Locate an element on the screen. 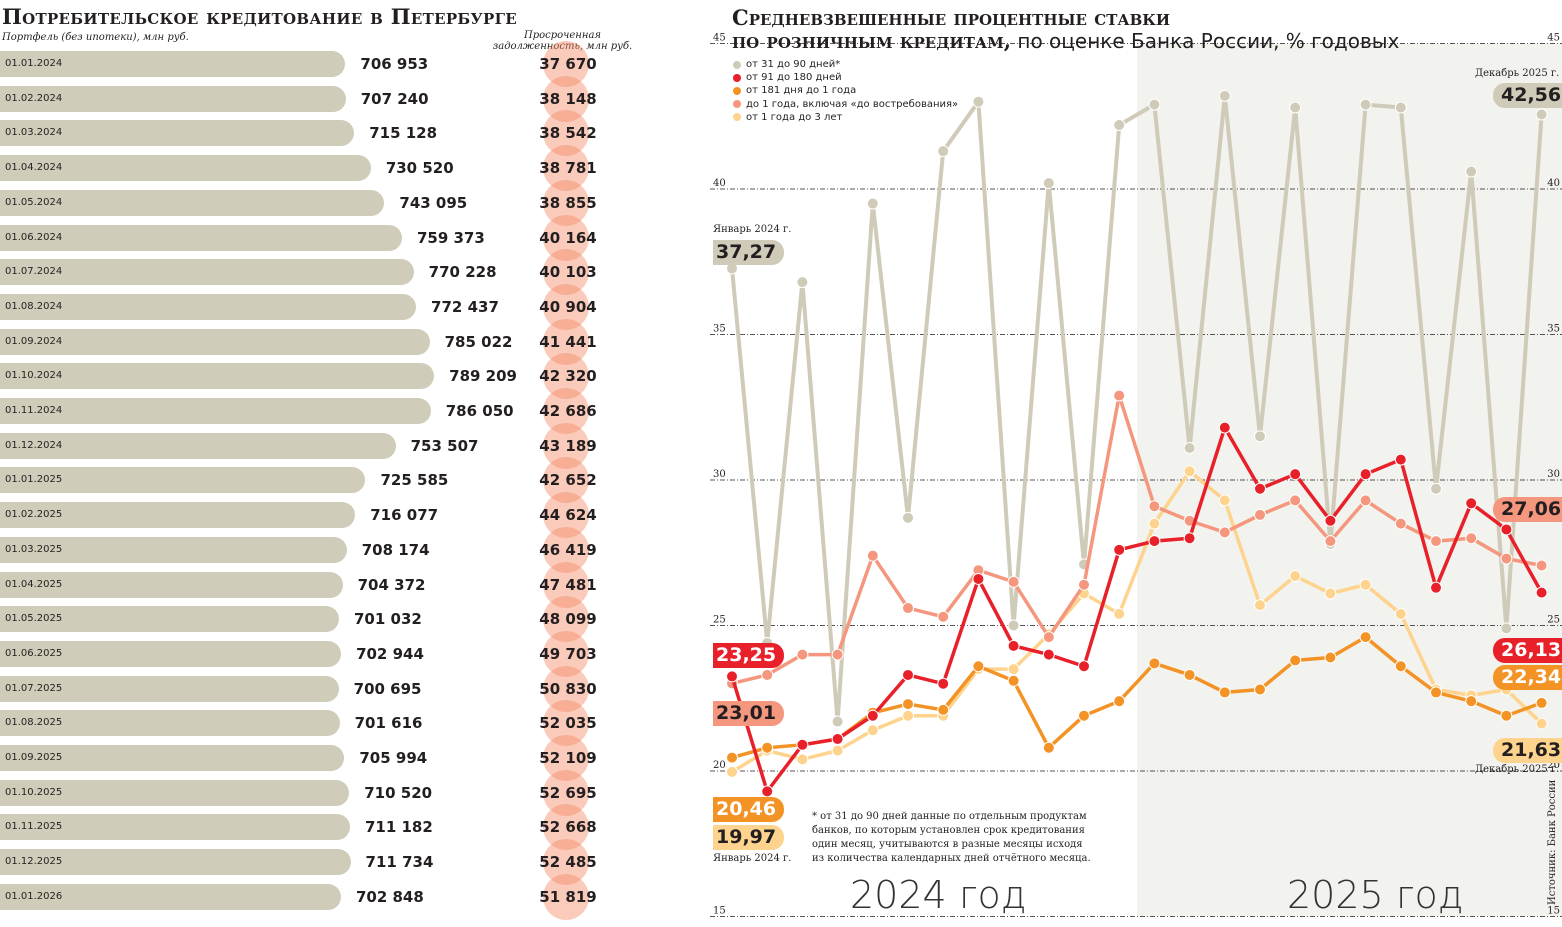 This screenshot has width=1562, height=927. overdue-value: 52 695 is located at coordinates (568, 792).